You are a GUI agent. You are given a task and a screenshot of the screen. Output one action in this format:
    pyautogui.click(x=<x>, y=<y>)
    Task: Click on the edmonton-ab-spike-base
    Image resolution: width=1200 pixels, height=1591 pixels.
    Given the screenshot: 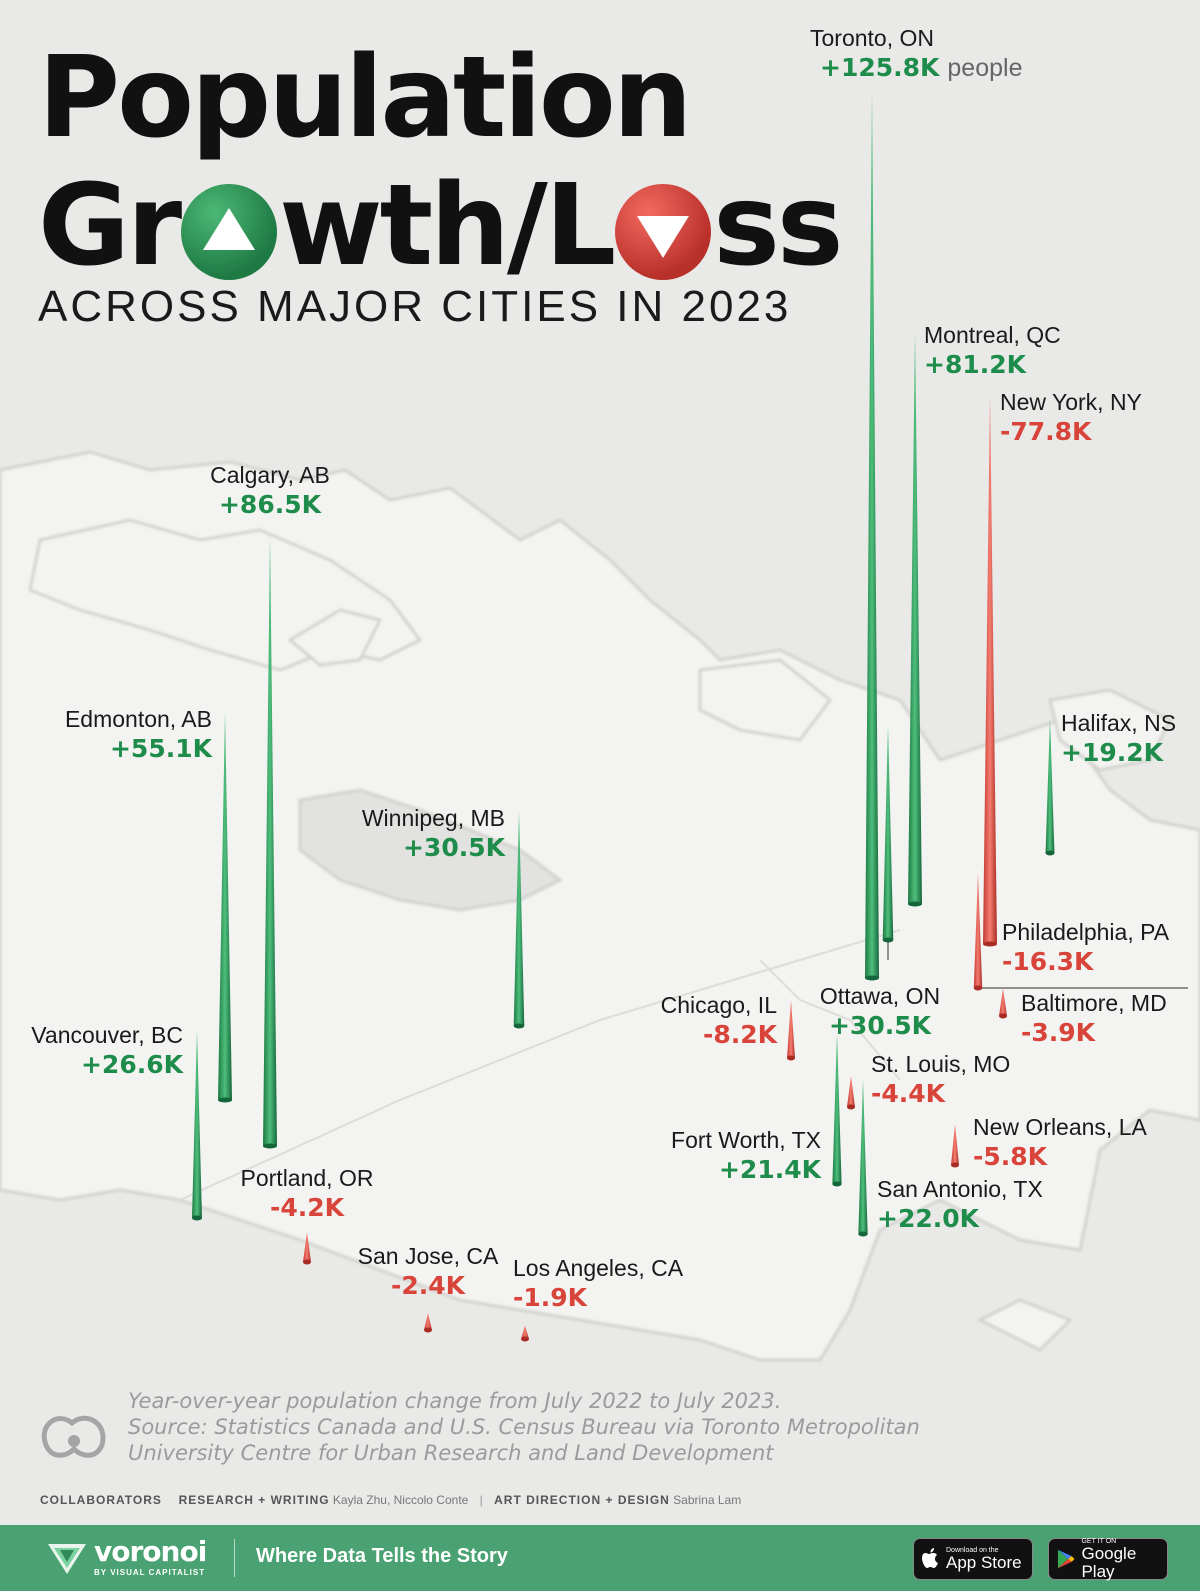 What is the action you would take?
    pyautogui.click(x=225, y=1100)
    